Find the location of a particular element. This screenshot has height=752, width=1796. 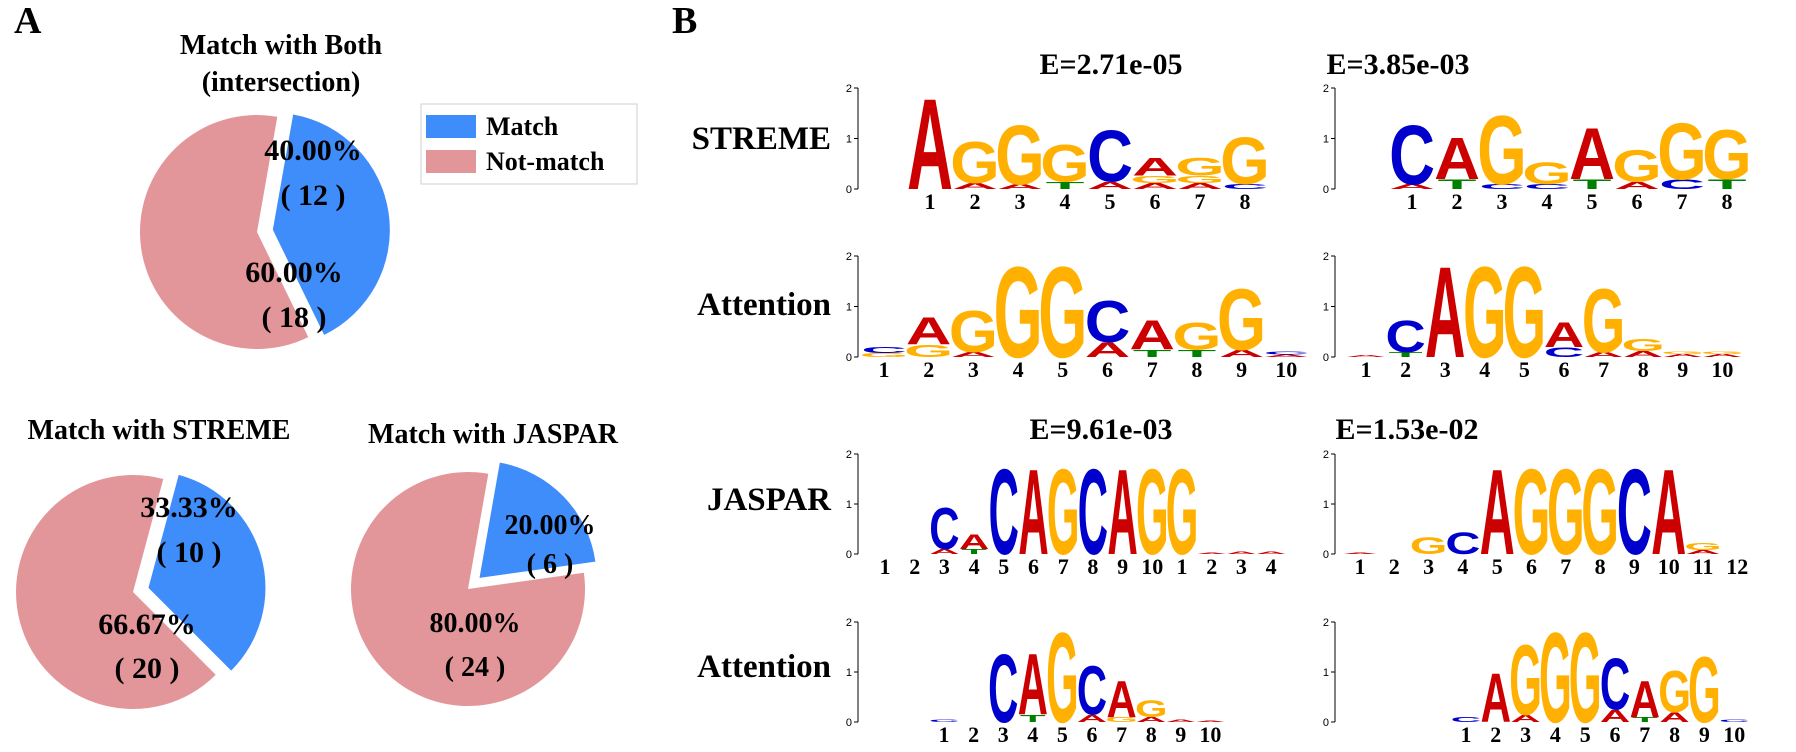

pie-not-match-percent: 80.00% is located at coordinates (475, 623).